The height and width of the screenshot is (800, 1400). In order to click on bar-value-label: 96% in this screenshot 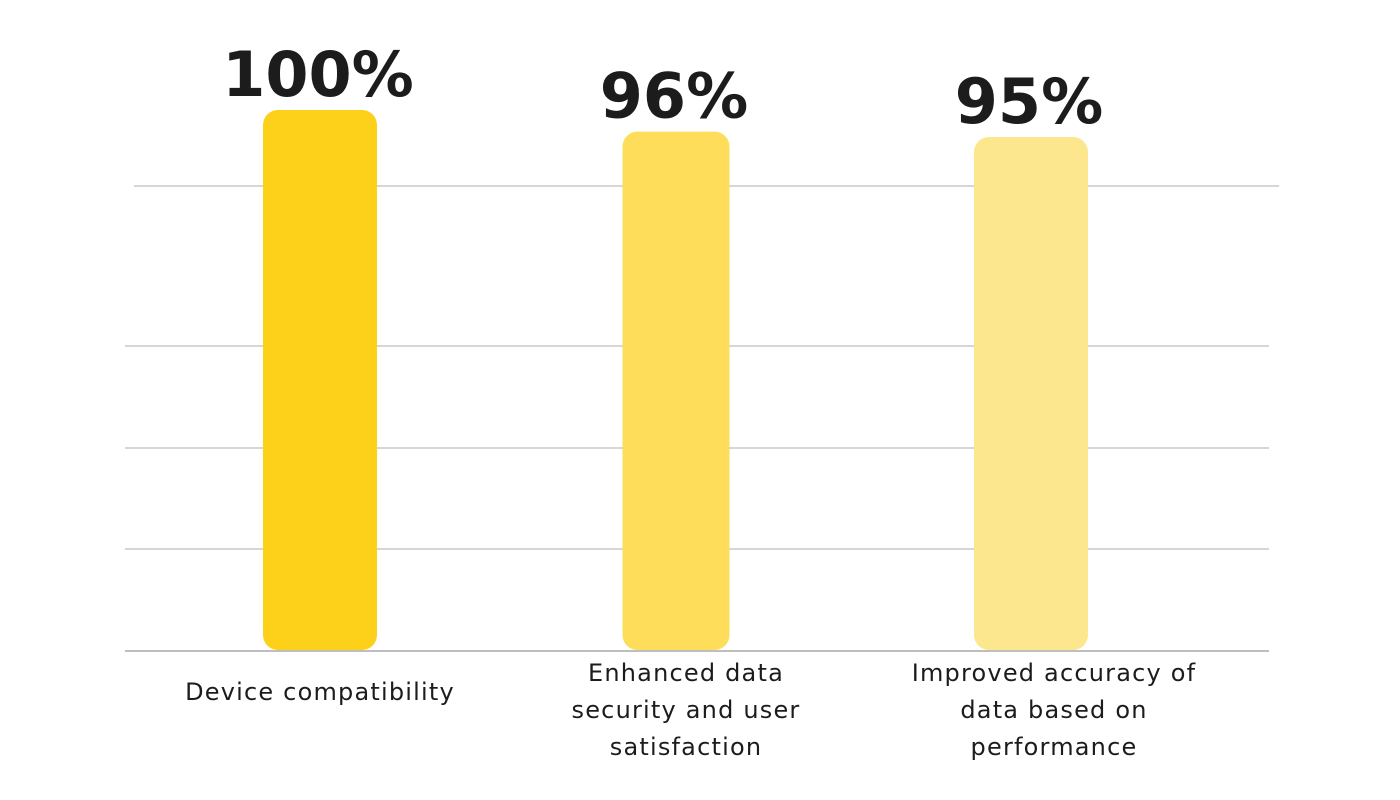, I will do `click(674, 96)`.